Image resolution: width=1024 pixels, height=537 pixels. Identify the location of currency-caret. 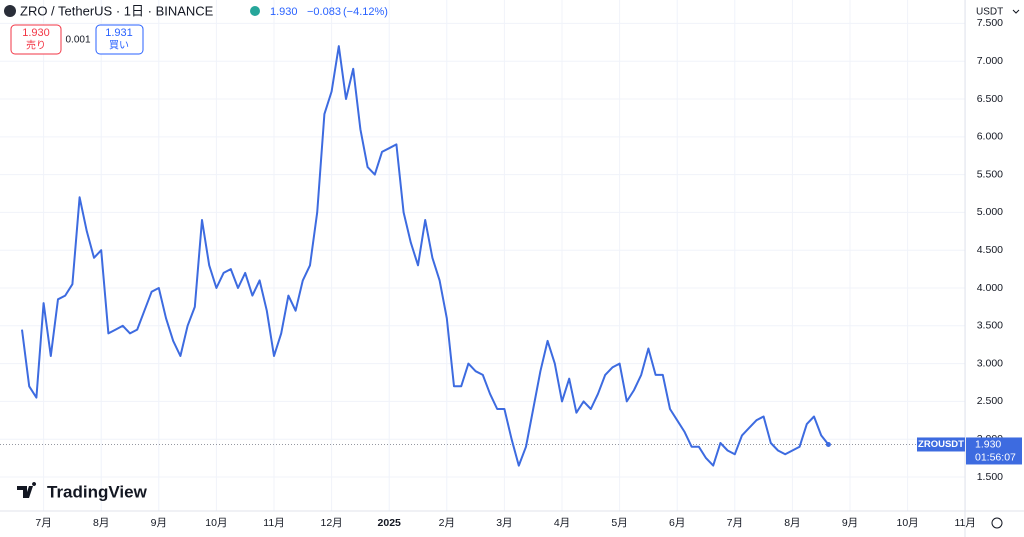
(1016, 11).